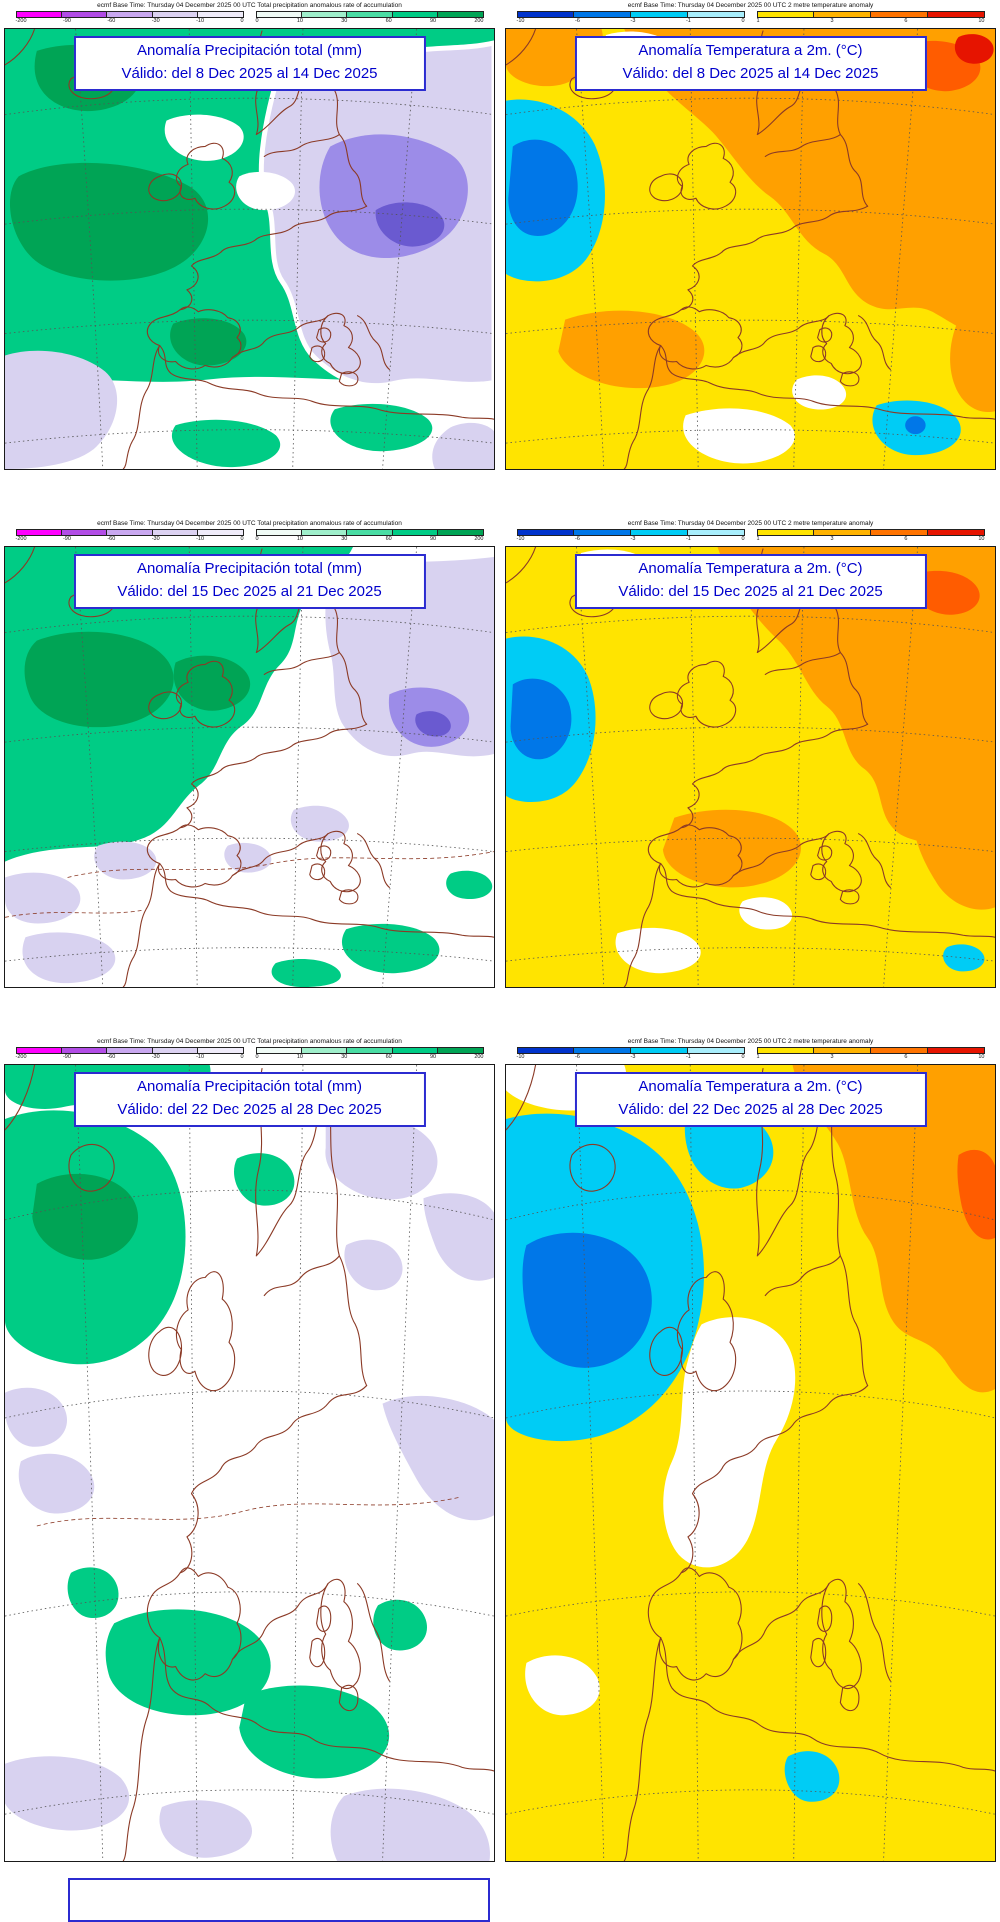  I want to click on map-valid-range: Válido: del 15 Dec 2025 al 21 Dec 2025, so click(249, 591).